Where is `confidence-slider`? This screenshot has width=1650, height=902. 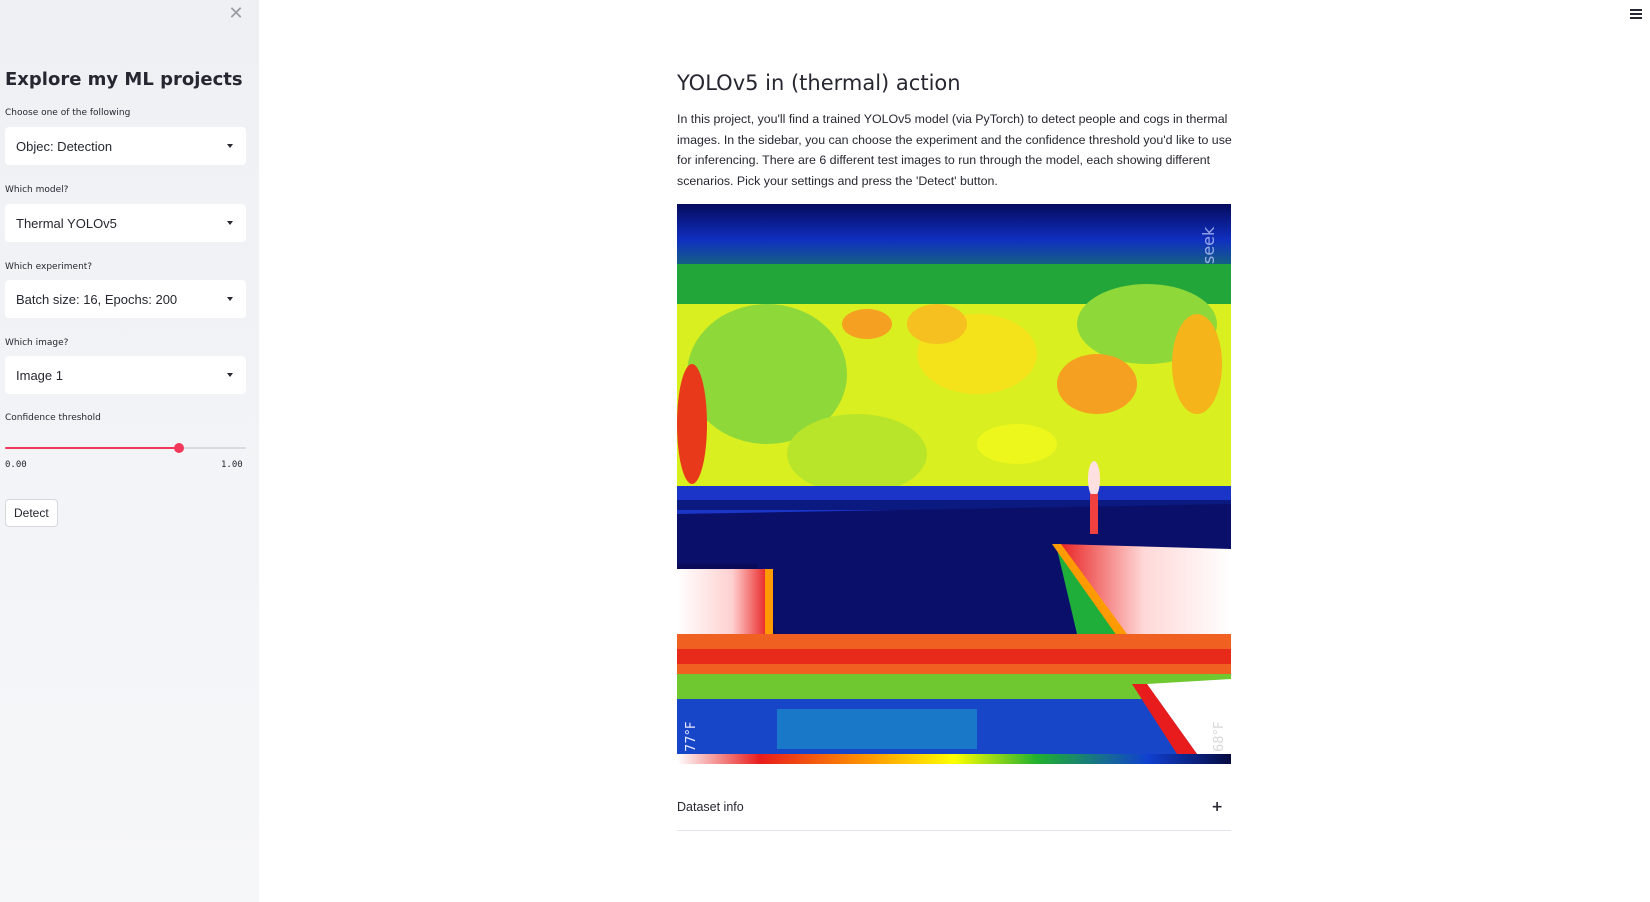
confidence-slider is located at coordinates (125, 448).